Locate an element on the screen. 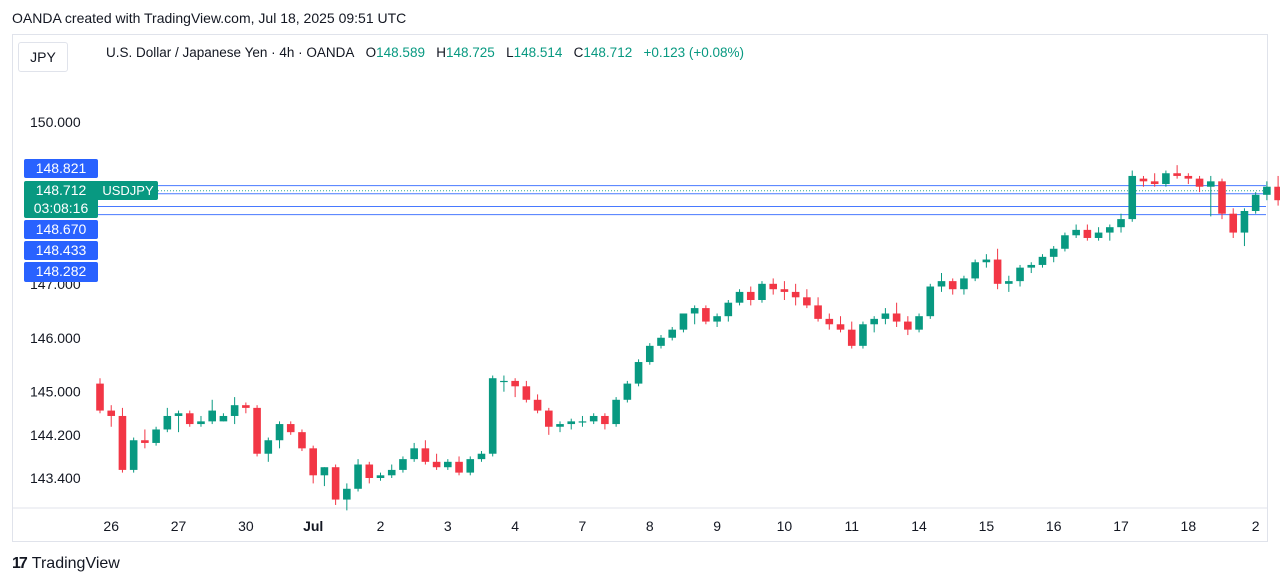 The height and width of the screenshot is (587, 1280). symbol-description: U.S. Dollar / Japanese Yen · 4h · OANDA is located at coordinates (230, 52).